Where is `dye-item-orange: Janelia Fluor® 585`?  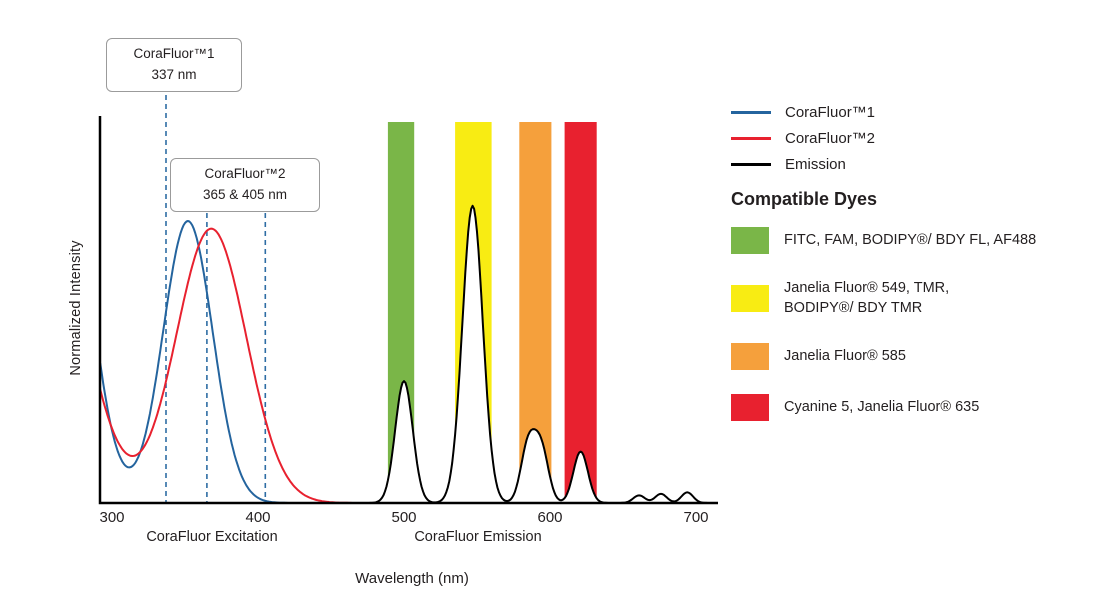 dye-item-orange: Janelia Fluor® 585 is located at coordinates (919, 356).